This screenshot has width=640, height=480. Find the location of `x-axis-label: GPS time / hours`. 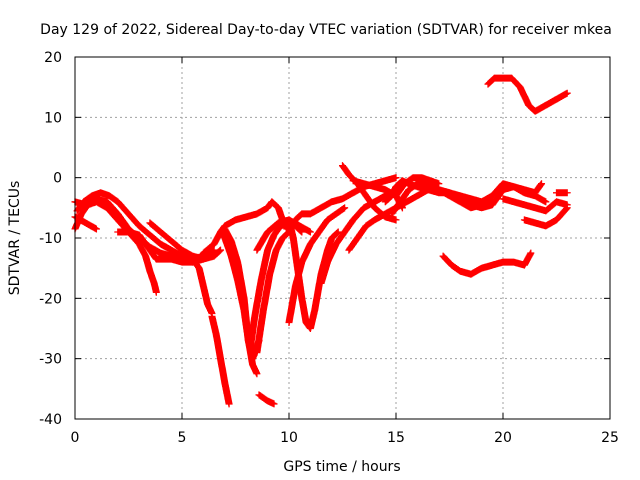

x-axis-label: GPS time / hours is located at coordinates (341, 467).